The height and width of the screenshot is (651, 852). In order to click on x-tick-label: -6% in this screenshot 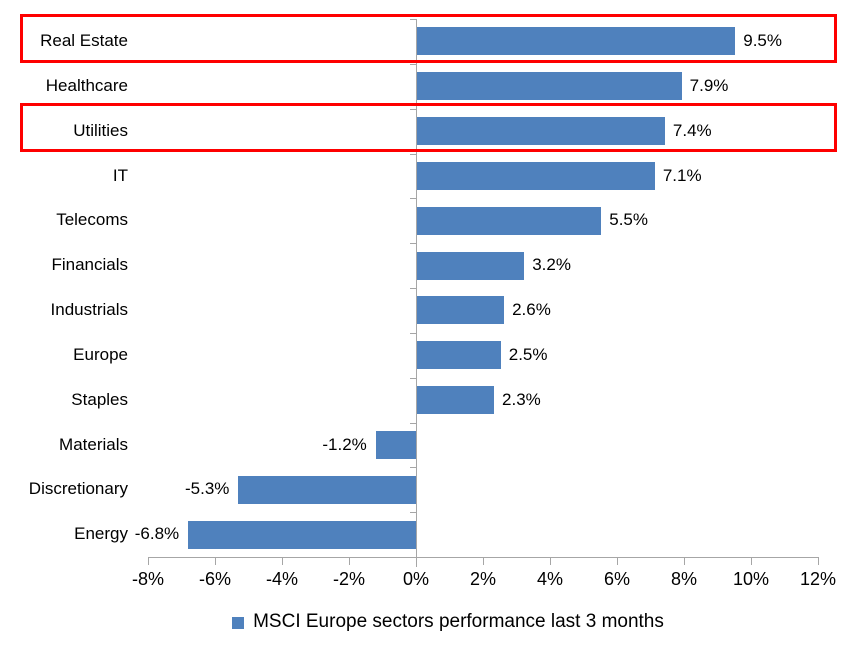, I will do `click(214, 579)`.